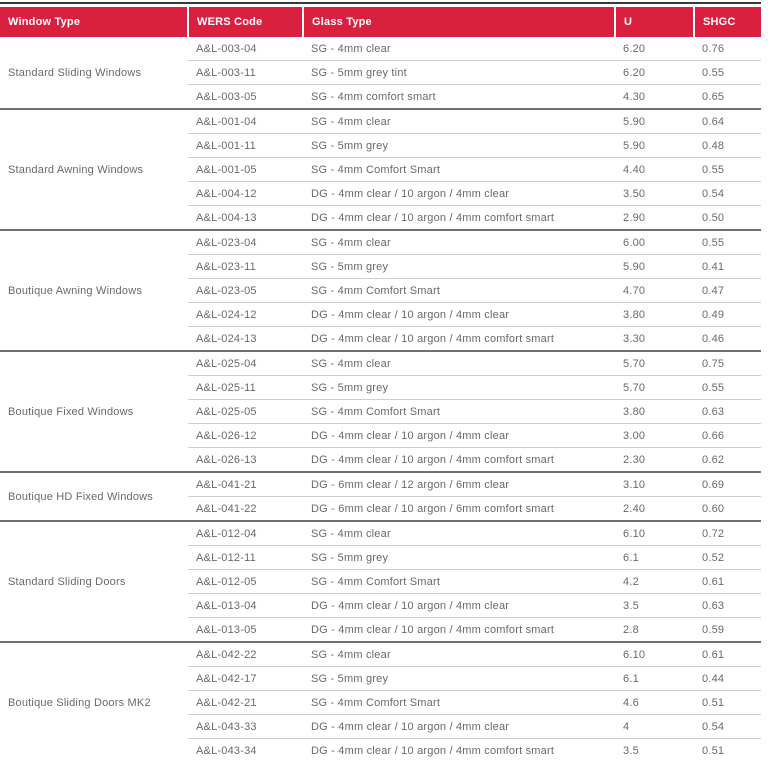  I want to click on wers-code-cell: A&L-012-04, so click(245, 533).